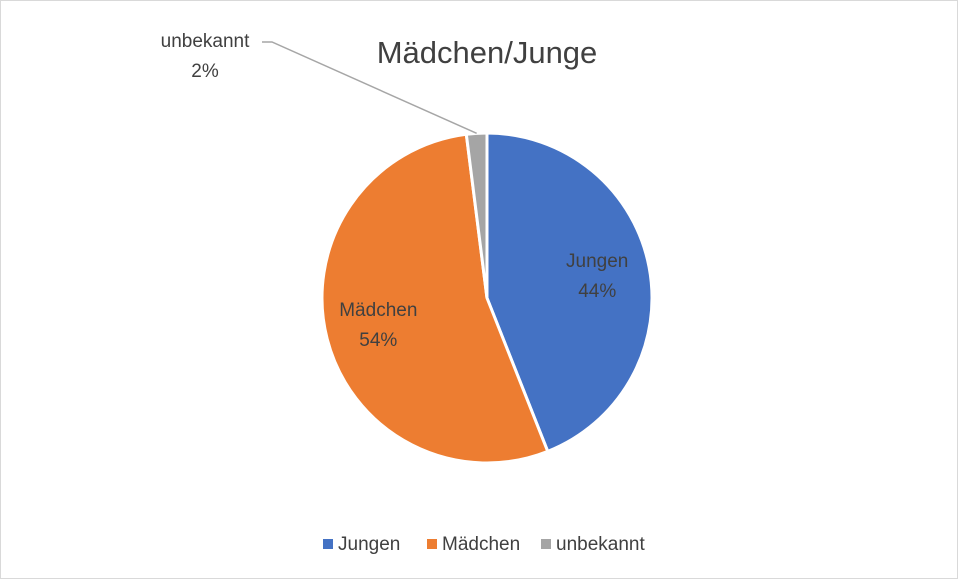 This screenshot has height=579, width=958. I want to click on leader-line, so click(369, 88).